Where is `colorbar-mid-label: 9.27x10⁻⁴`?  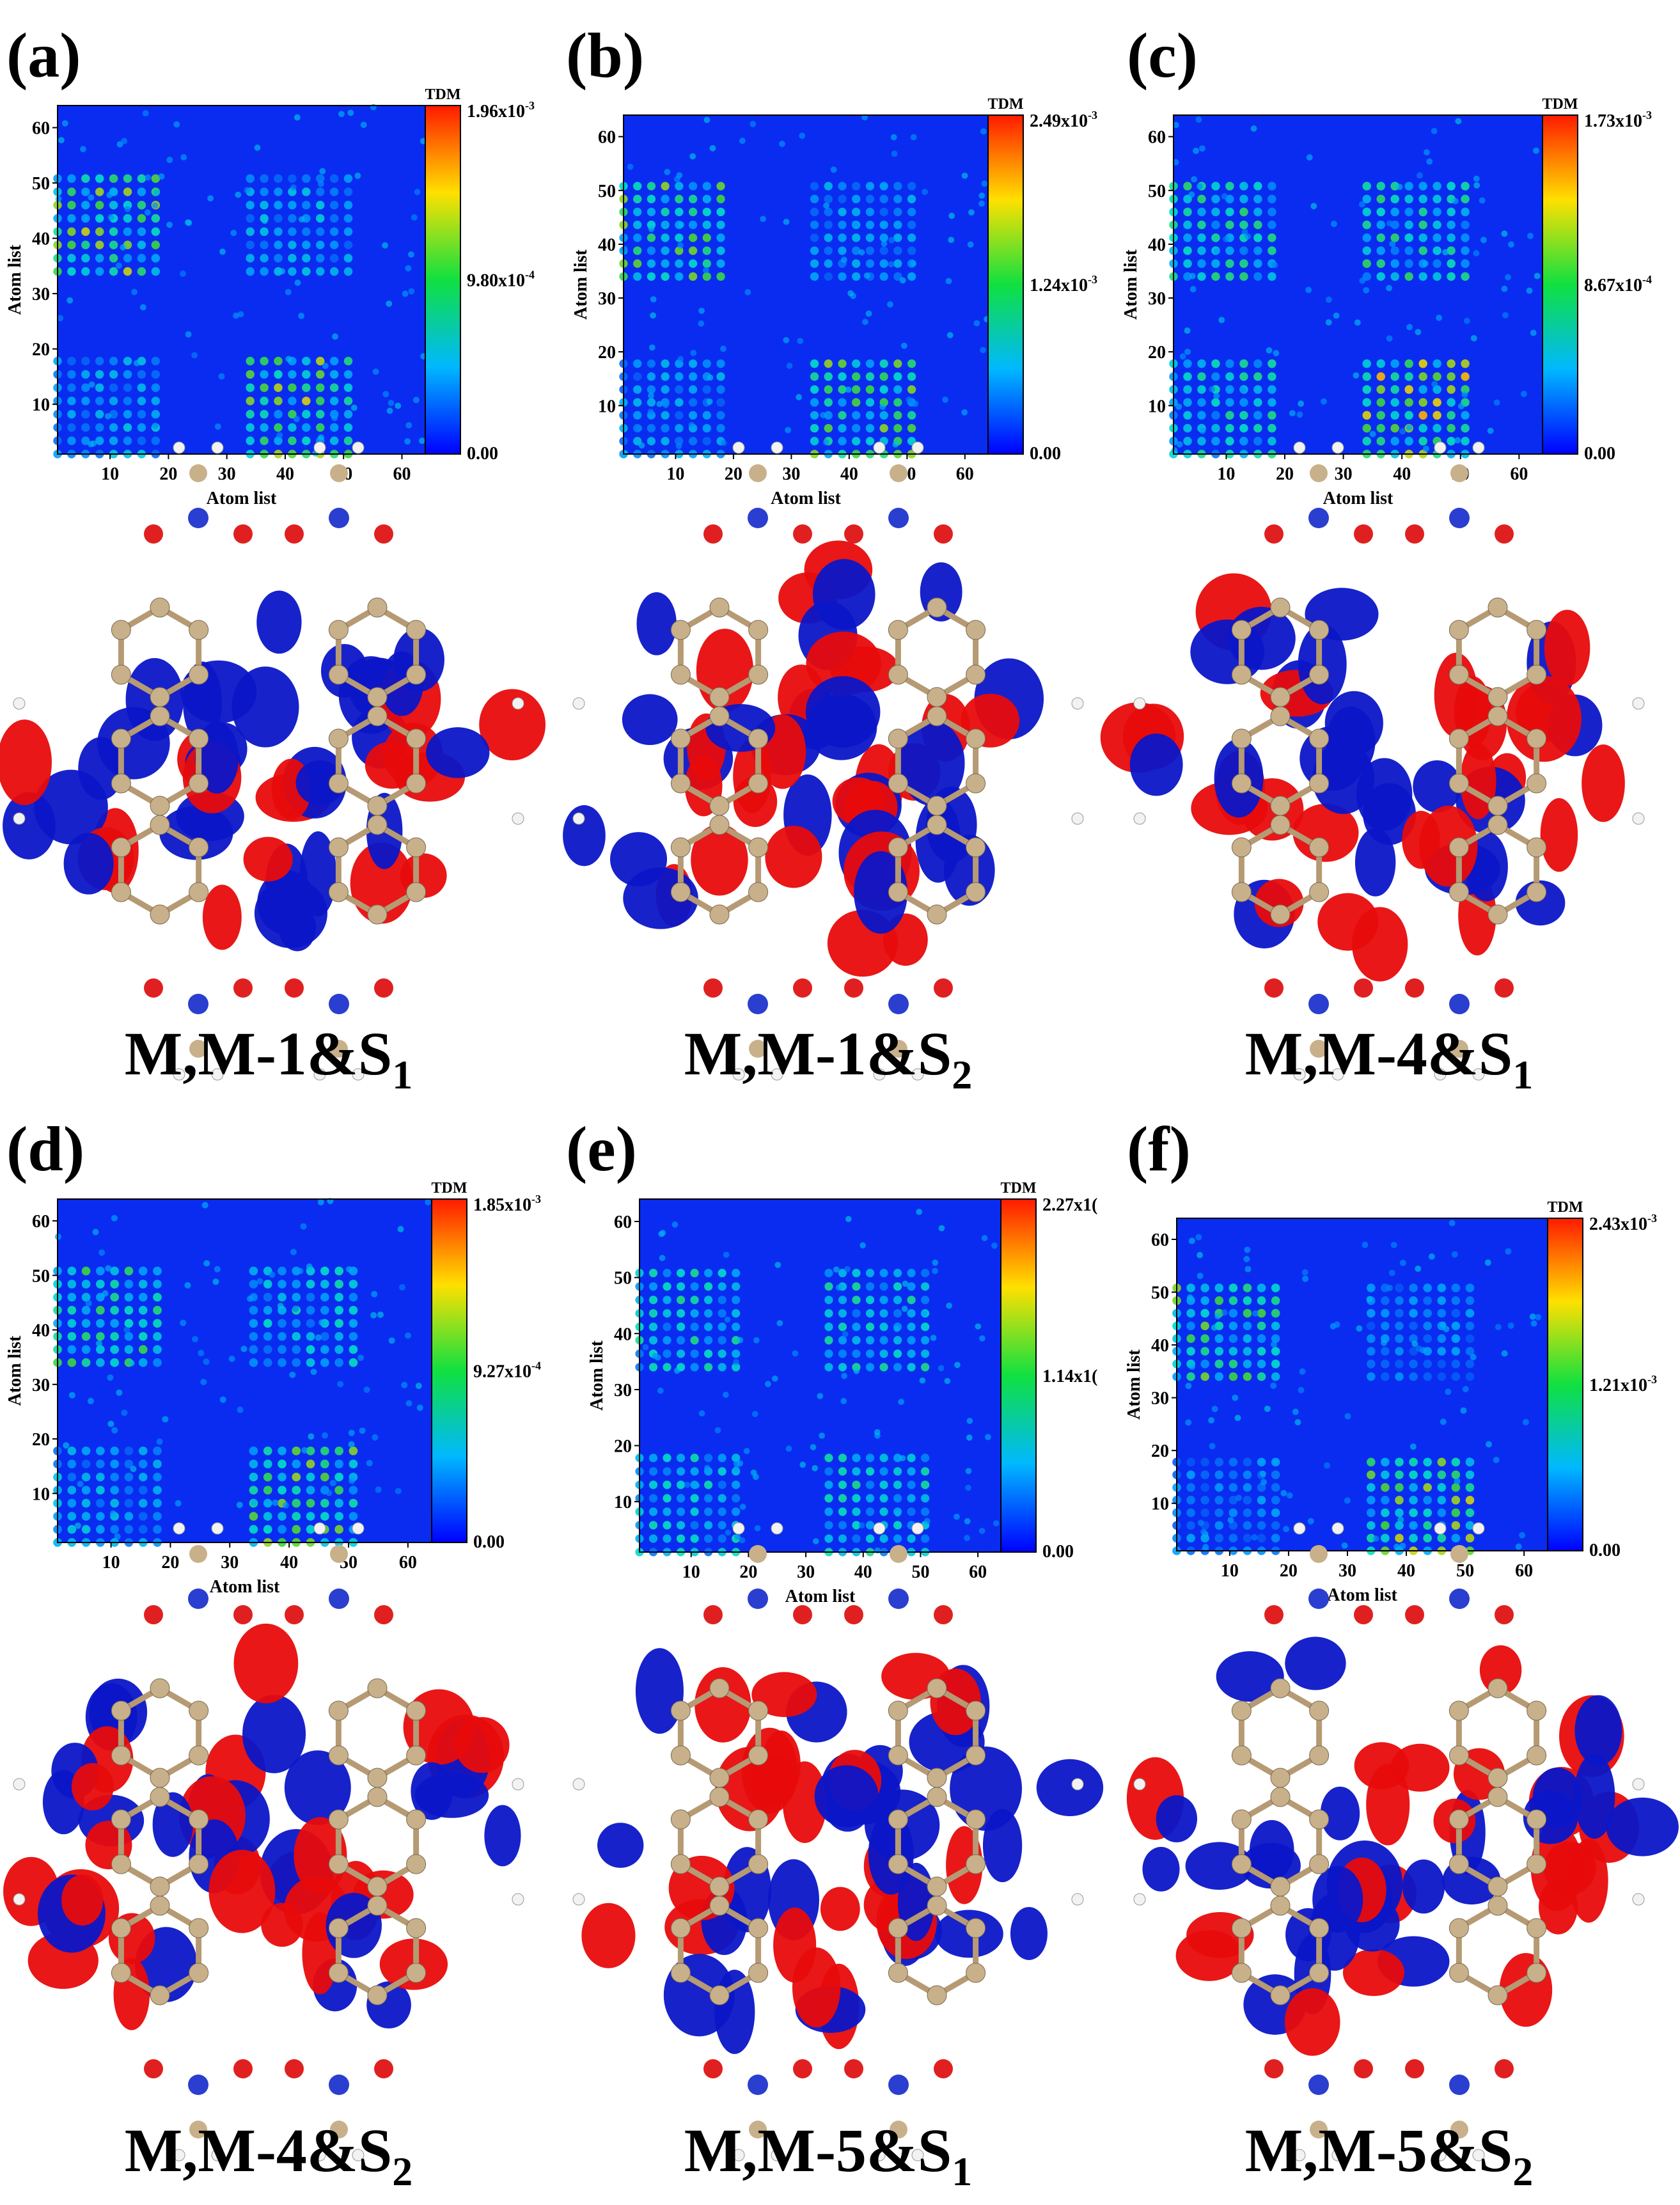 colorbar-mid-label: 9.27x10⁻⁴ is located at coordinates (507, 1371).